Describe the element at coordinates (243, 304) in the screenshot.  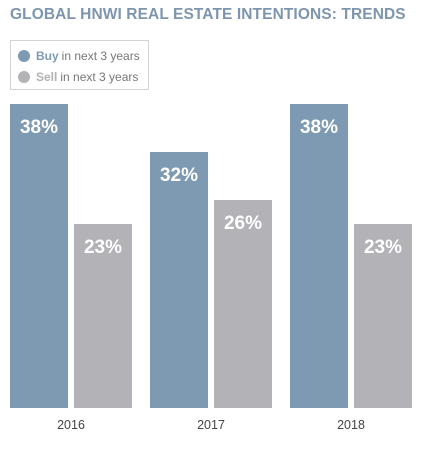
I see `bar-sell-2017` at that location.